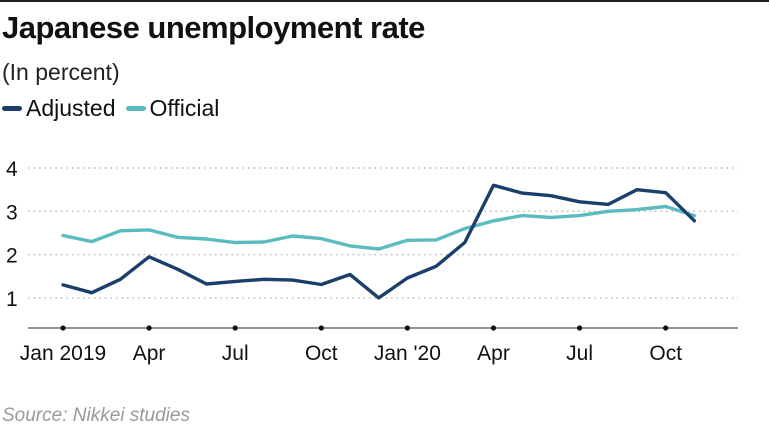 The image size is (769, 434). Describe the element at coordinates (63, 353) in the screenshot. I see `x-tick-label: Jan 2019` at that location.